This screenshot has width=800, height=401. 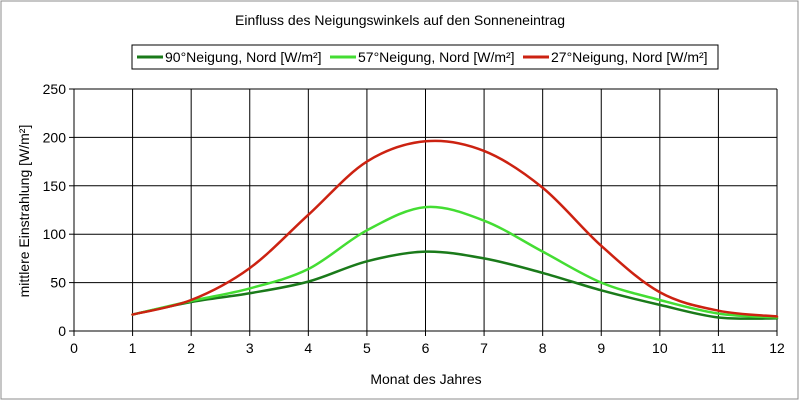 What do you see at coordinates (425, 379) in the screenshot?
I see `x-axis-label: Monat des Jahres` at bounding box center [425, 379].